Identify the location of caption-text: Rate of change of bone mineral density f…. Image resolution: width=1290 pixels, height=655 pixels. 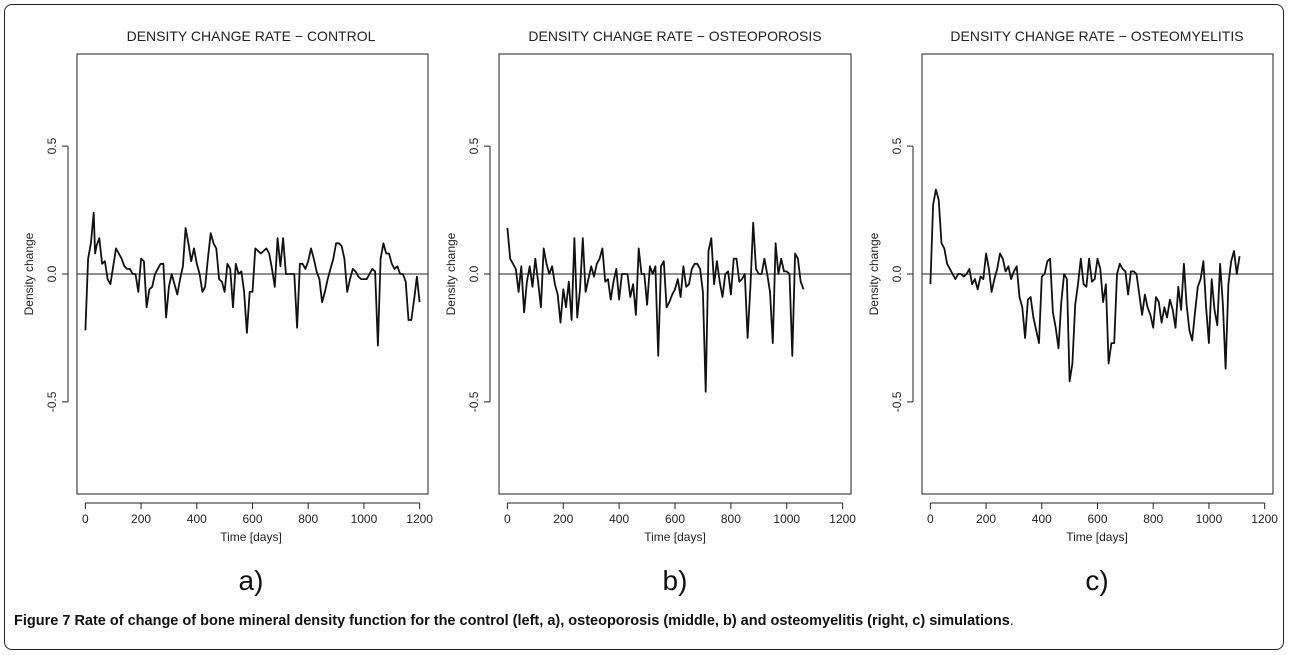
(542, 621).